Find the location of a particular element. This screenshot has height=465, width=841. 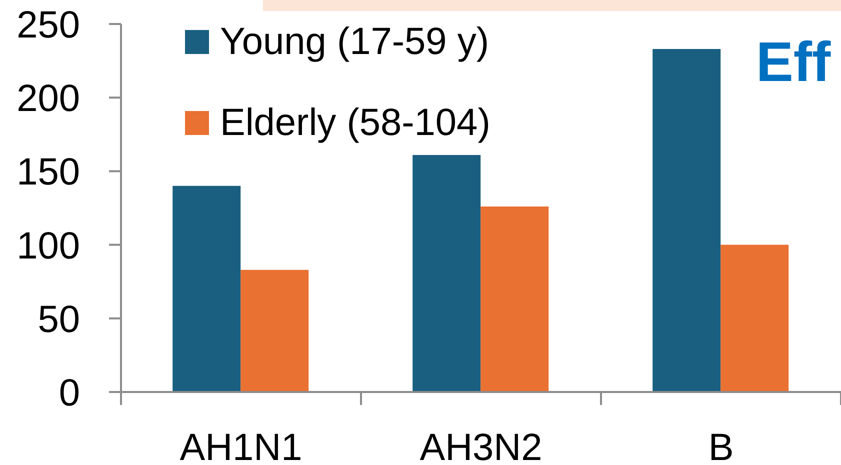

annotation: Eff is located at coordinates (793, 61).